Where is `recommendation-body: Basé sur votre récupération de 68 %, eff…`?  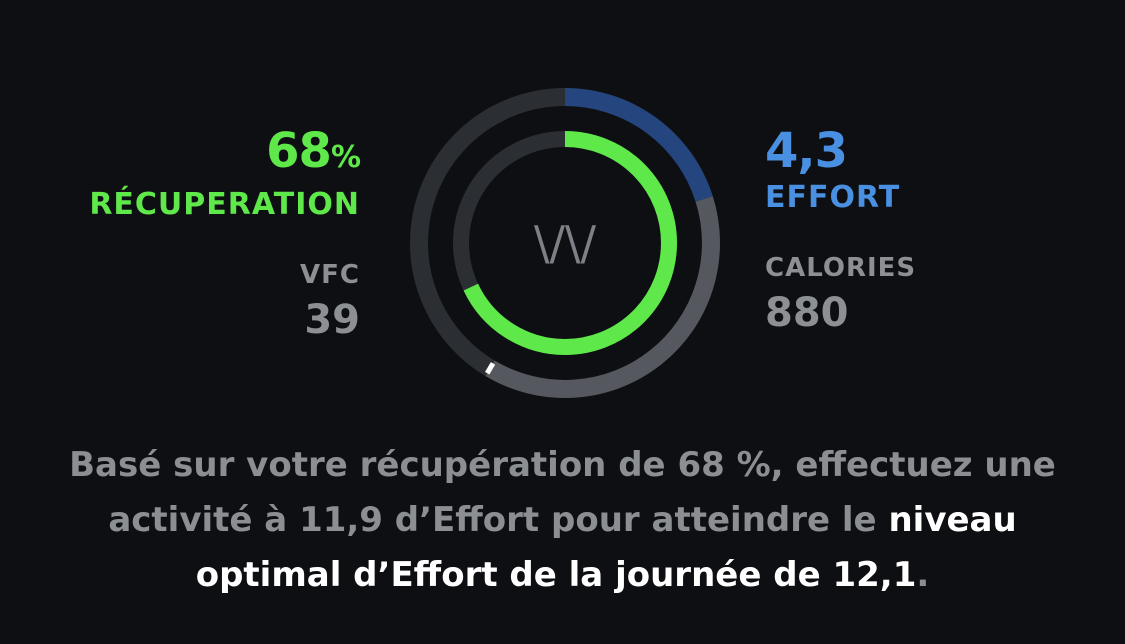 recommendation-body: Basé sur votre récupération de 68 %, eff… is located at coordinates (562, 492).